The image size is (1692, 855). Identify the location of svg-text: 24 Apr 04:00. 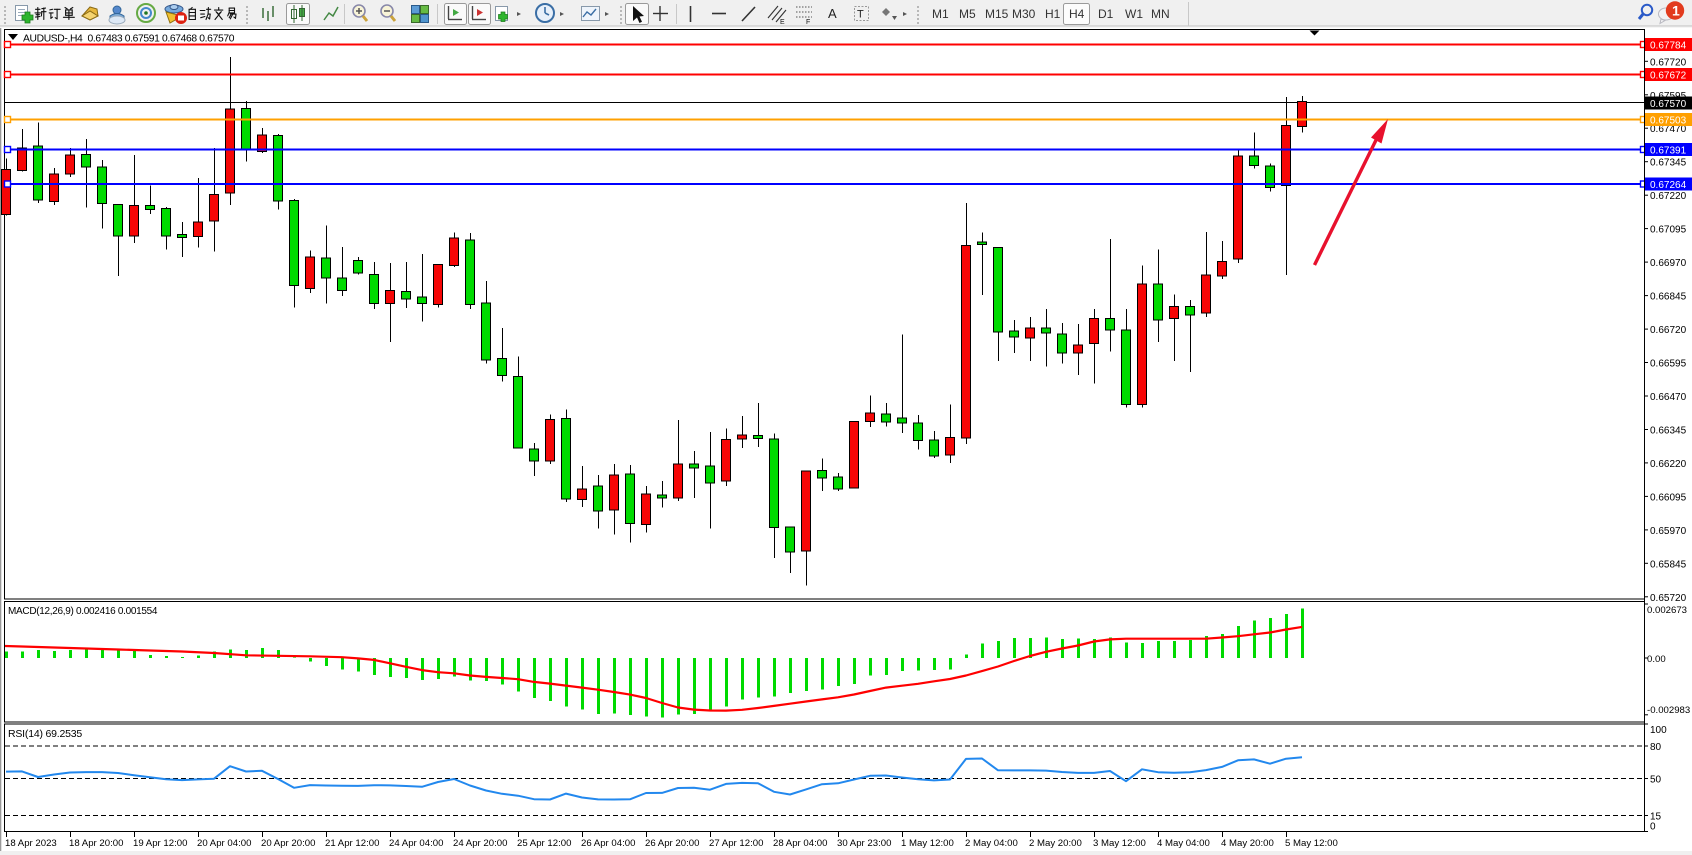
(416, 843).